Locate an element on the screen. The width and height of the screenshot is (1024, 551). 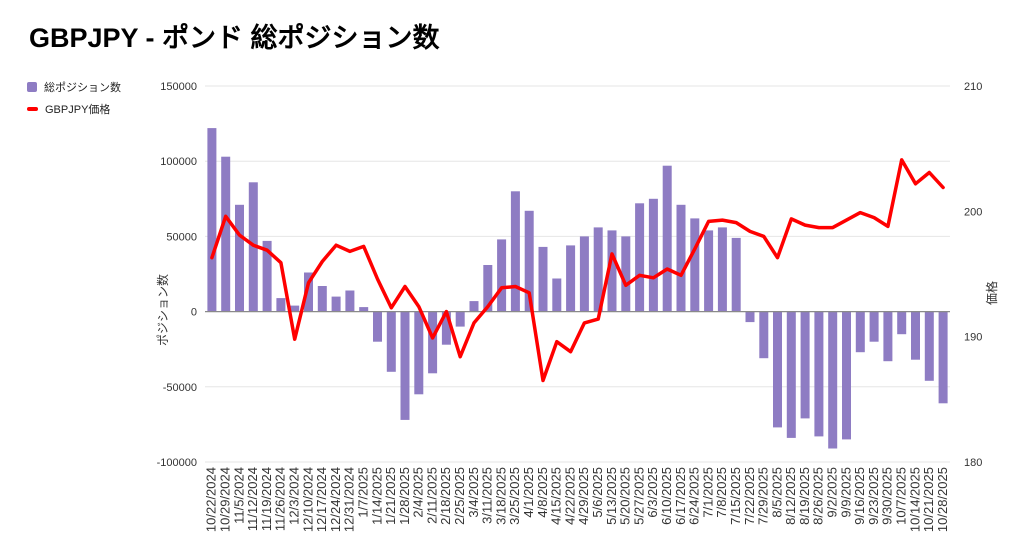
svg-text: 11/19/2024 is located at coordinates (266, 499).